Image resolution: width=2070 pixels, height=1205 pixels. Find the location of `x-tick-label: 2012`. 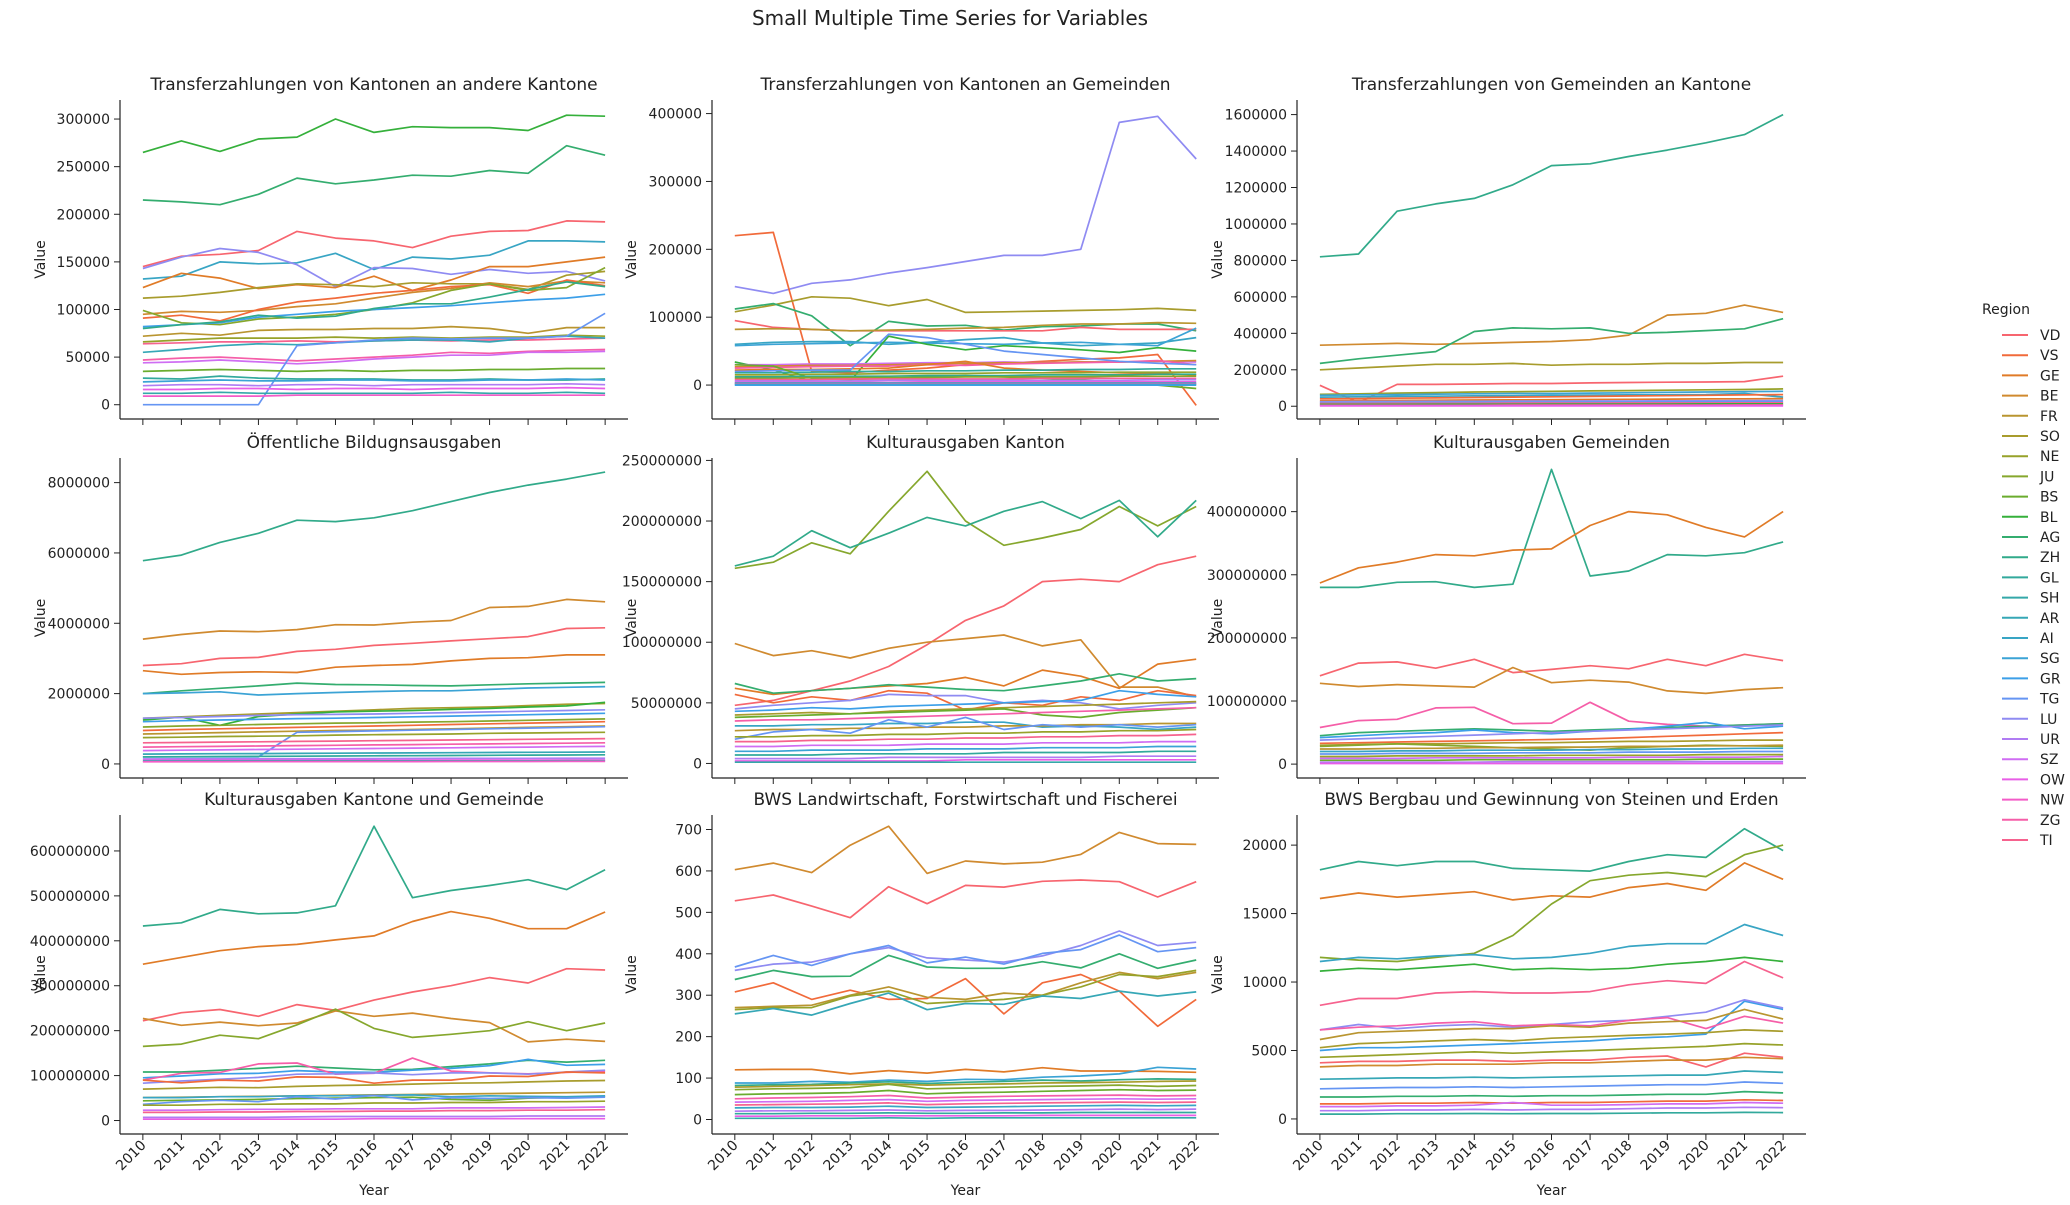

x-tick-label: 2012 is located at coordinates (800, 1156).